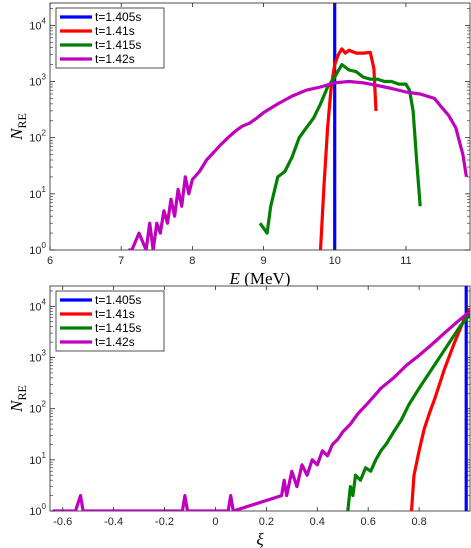 This screenshot has height=548, width=471. I want to click on x-tick-label: 0.6, so click(368, 522).